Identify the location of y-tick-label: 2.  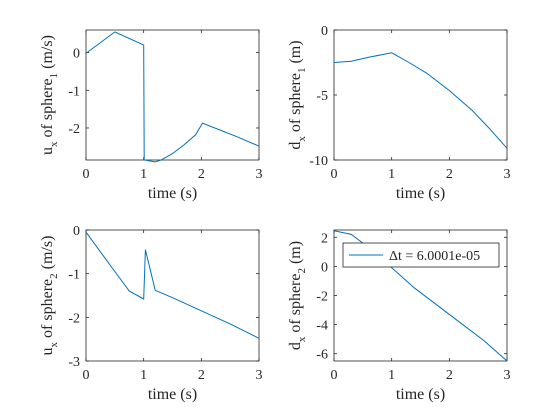
(324, 238).